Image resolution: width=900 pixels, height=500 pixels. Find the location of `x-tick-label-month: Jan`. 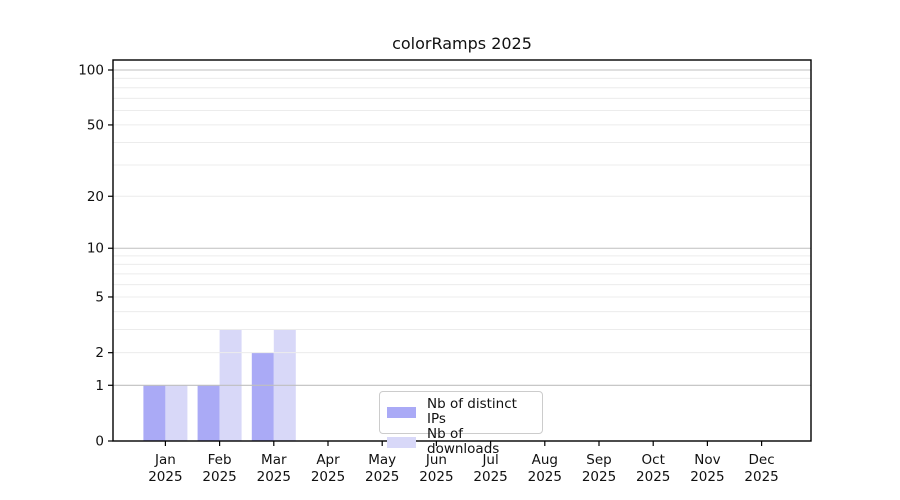

x-tick-label-month: Jan is located at coordinates (165, 460).